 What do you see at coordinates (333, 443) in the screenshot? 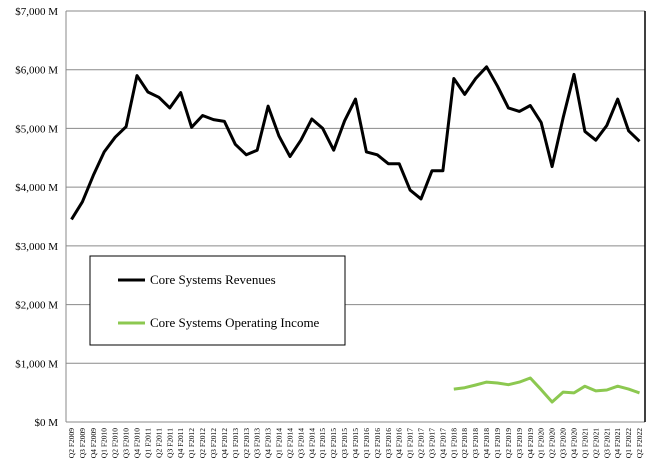
I see `x-tick-label: Q2 F2015` at bounding box center [333, 443].